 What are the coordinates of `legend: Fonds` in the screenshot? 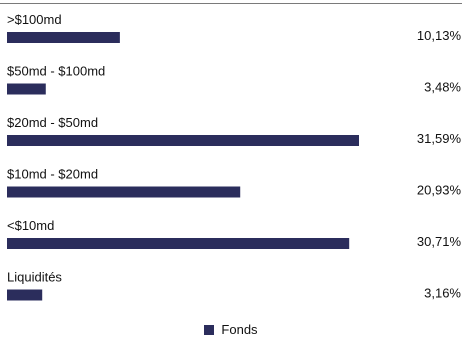 It's located at (231, 329).